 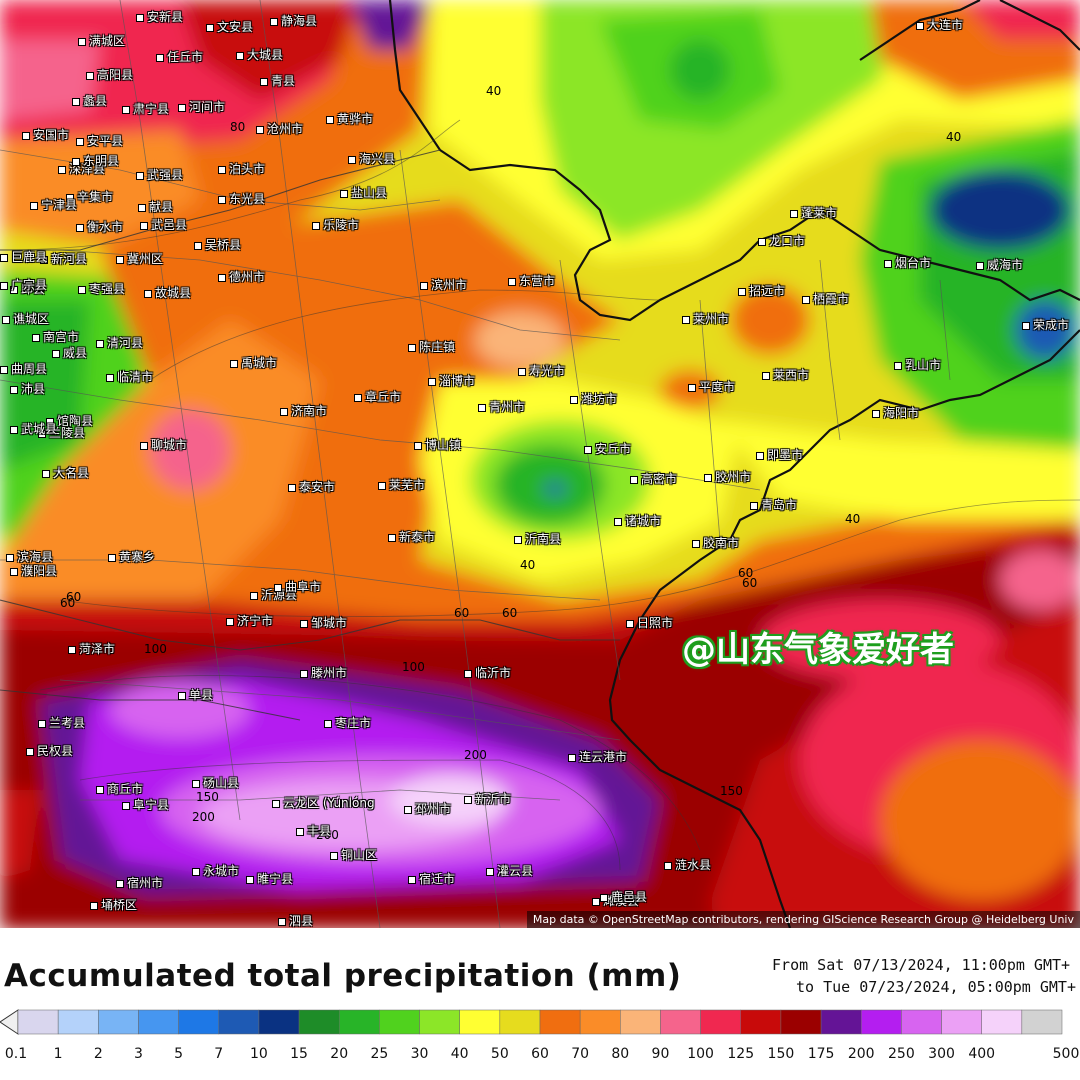 I want to click on city-label: 枣庄市, so click(x=347, y=722).